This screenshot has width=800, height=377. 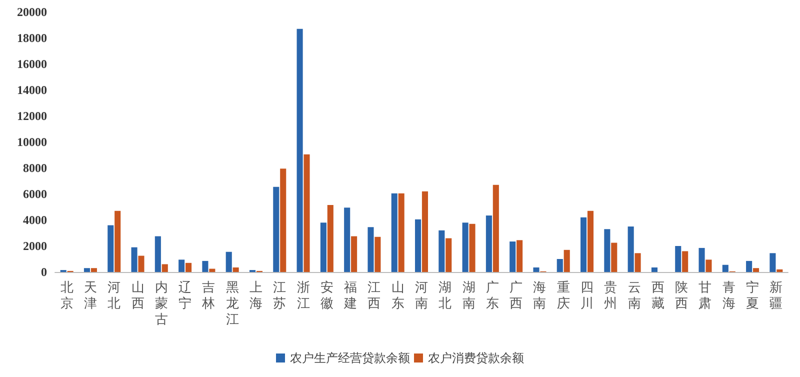 I want to click on y-tick-label: 18000, so click(x=32, y=38).